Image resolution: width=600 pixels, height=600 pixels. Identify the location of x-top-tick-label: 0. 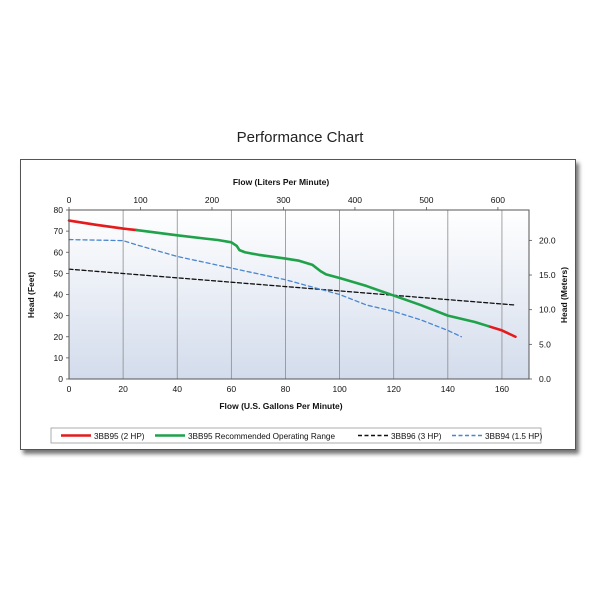
(69, 200).